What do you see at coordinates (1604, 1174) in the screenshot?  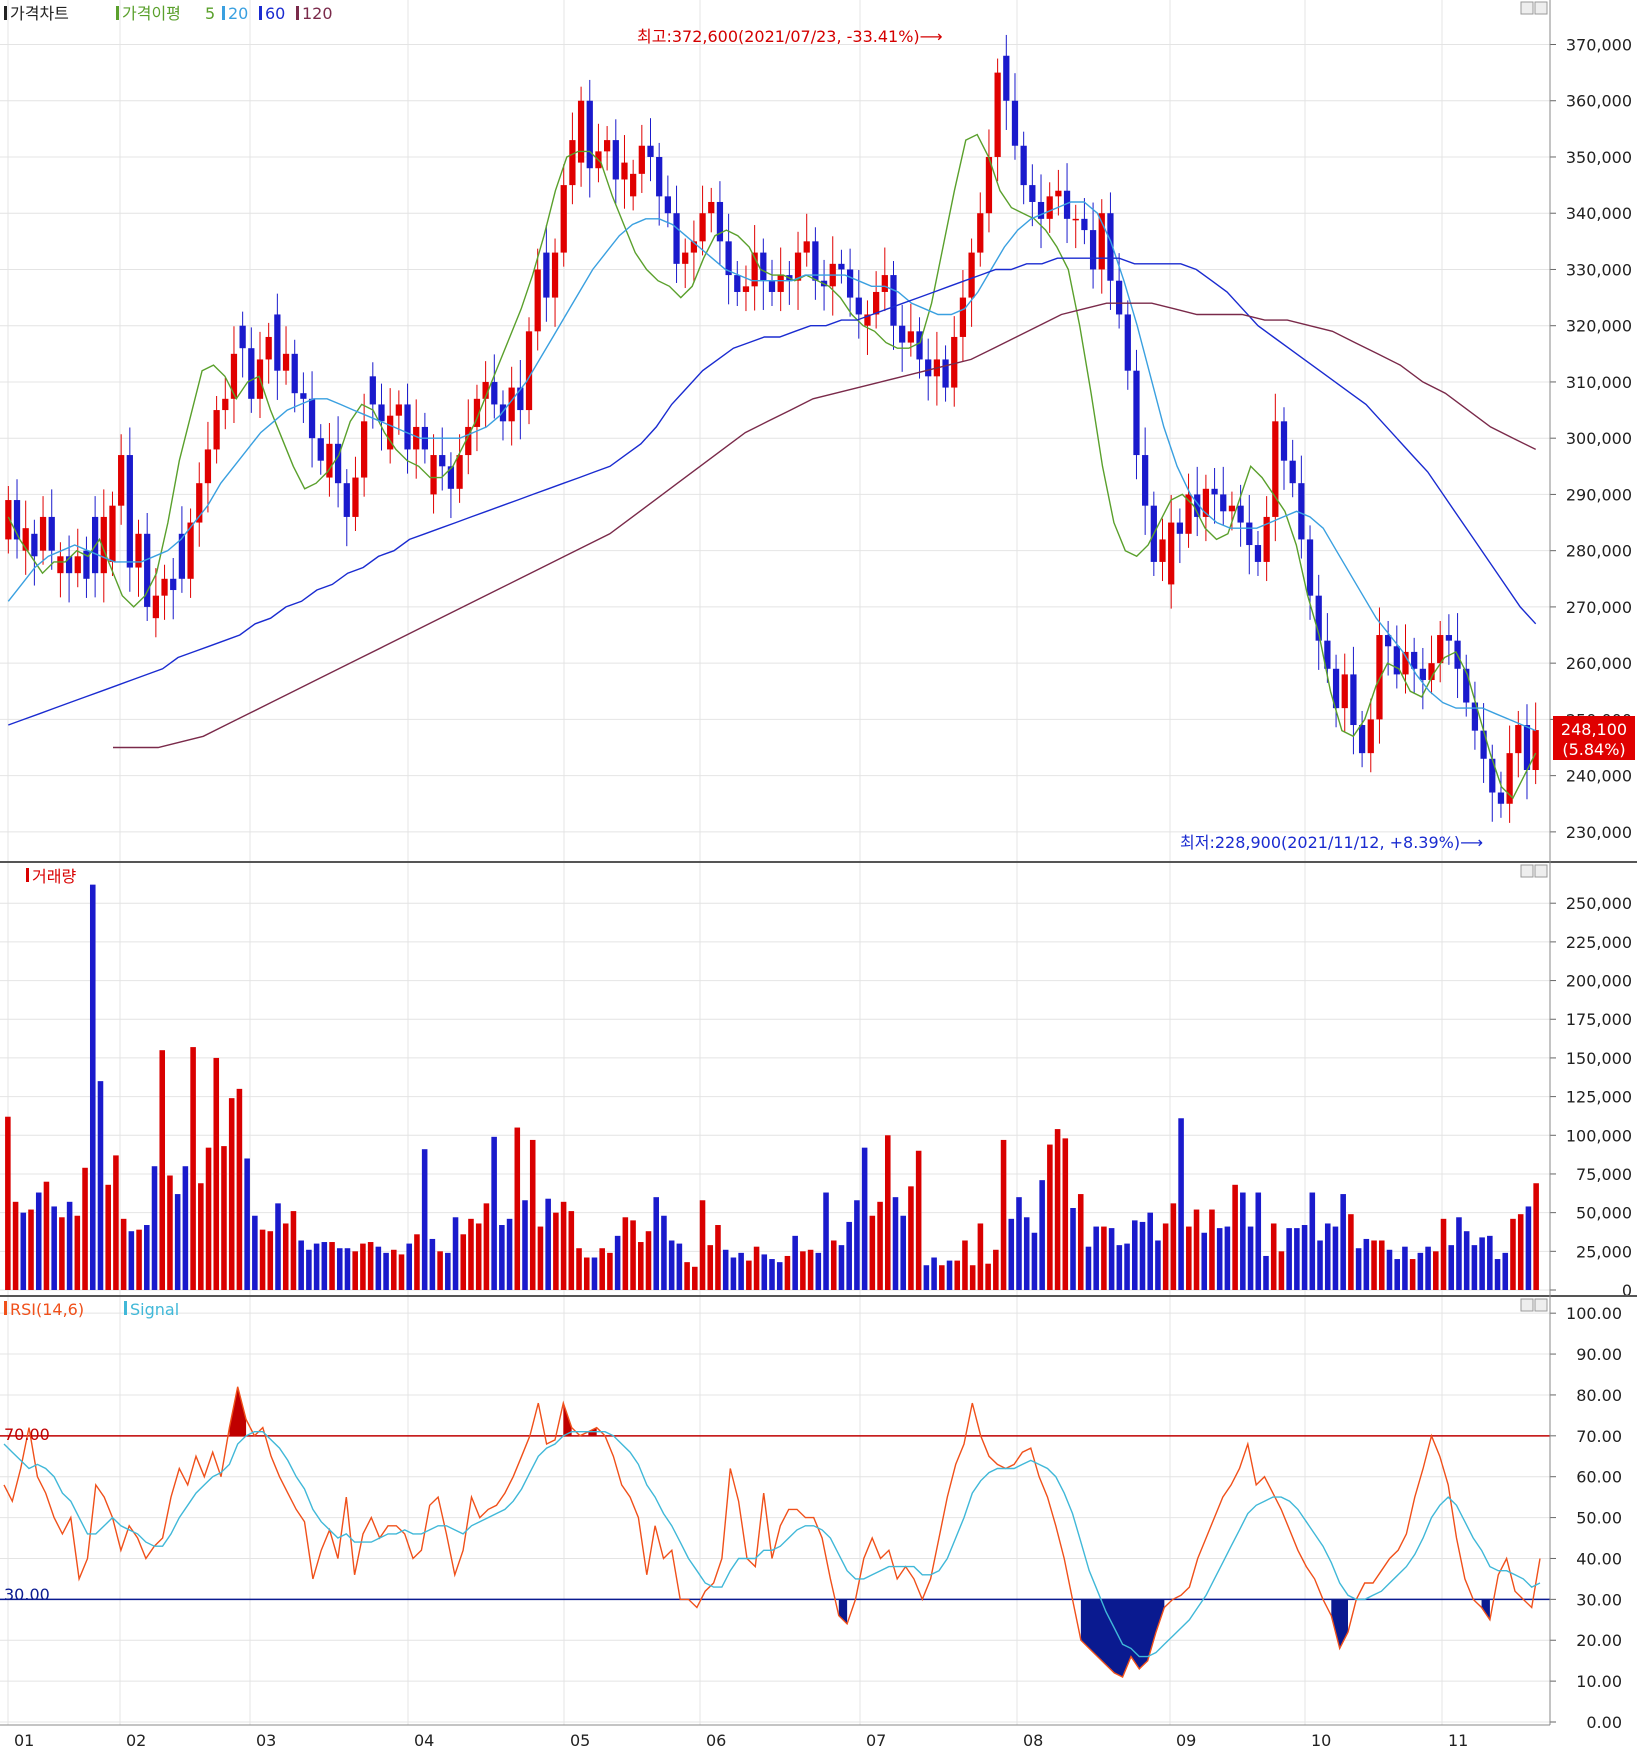 I see `volume-tick-label: 75,000` at bounding box center [1604, 1174].